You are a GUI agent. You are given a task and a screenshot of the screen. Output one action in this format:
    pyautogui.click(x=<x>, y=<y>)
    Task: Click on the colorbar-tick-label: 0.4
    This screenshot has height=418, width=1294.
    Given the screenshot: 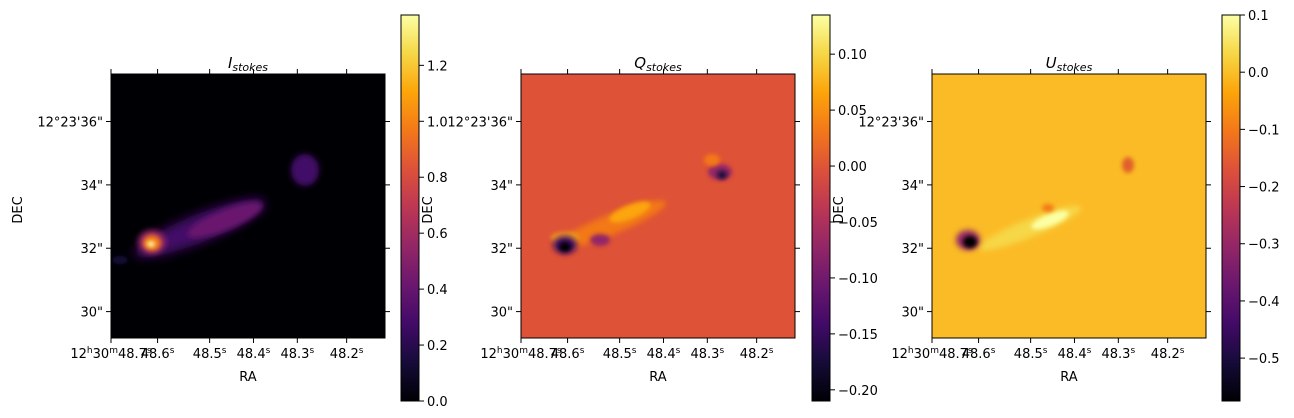 What is the action you would take?
    pyautogui.click(x=437, y=290)
    